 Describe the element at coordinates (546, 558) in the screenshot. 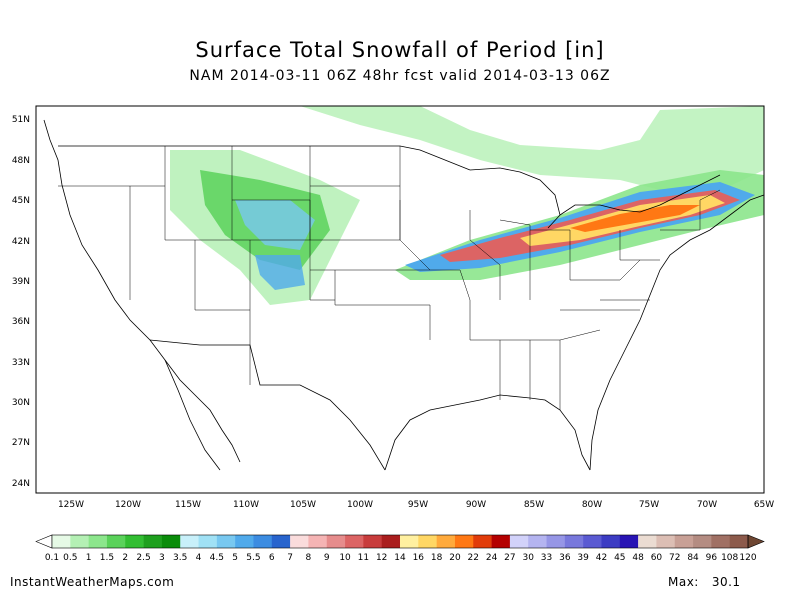

I see `colorbar-tick-label: 33` at that location.